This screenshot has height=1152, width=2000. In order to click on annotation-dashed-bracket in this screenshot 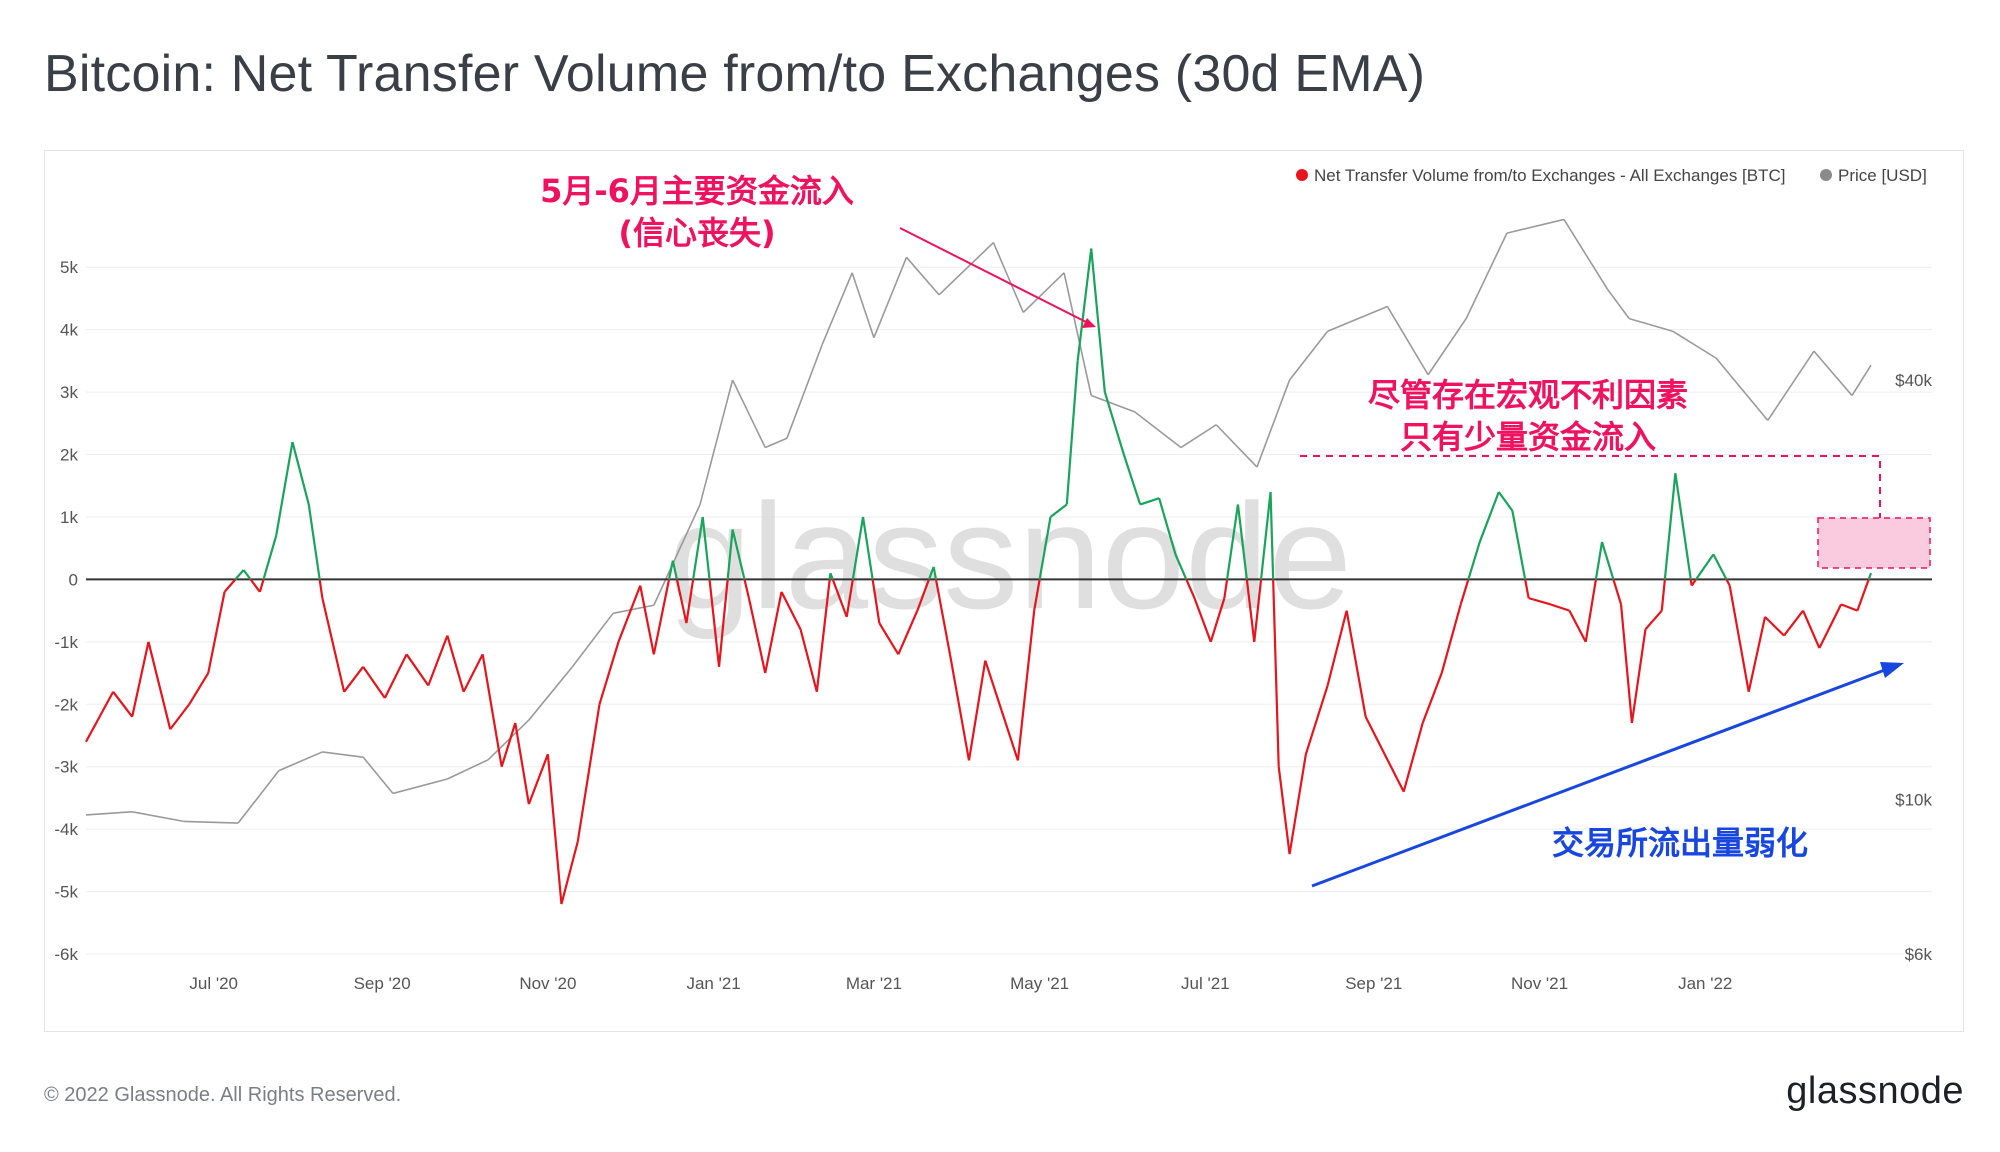, I will do `click(1590, 486)`.